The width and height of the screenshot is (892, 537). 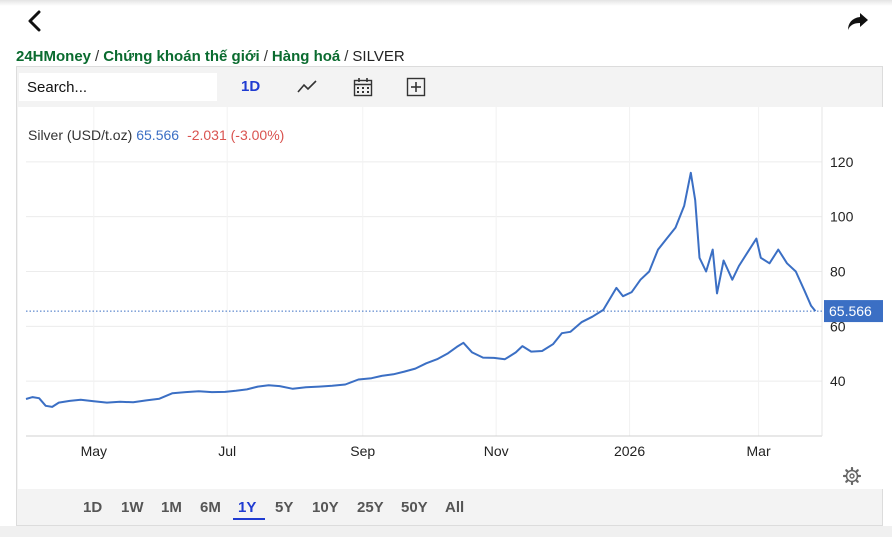 I want to click on x-tick-label: Nov, so click(x=496, y=451).